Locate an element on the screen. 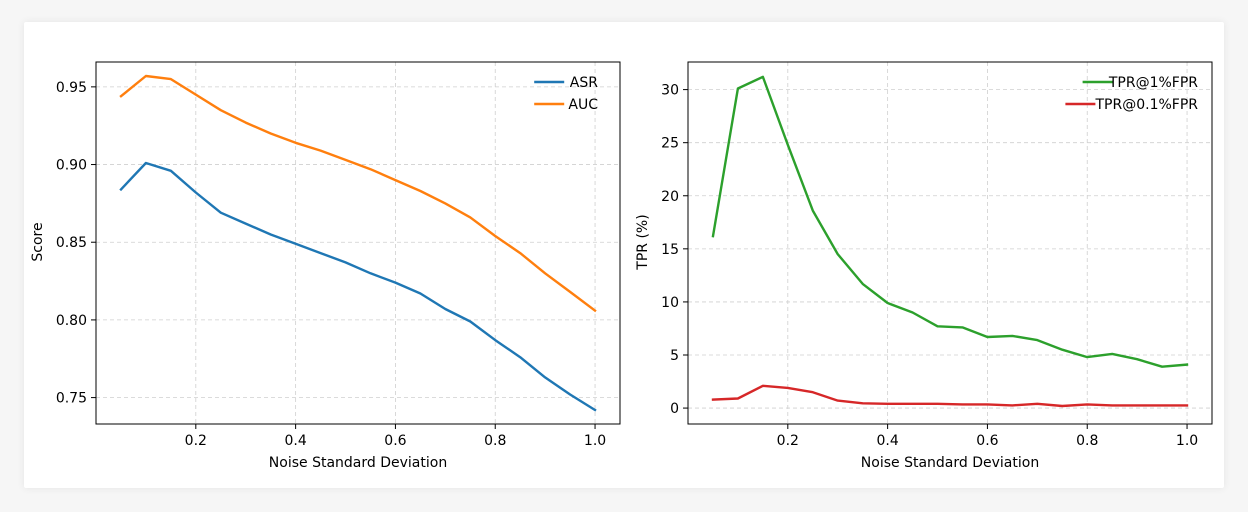  y-tick-label: 20 is located at coordinates (670, 197).